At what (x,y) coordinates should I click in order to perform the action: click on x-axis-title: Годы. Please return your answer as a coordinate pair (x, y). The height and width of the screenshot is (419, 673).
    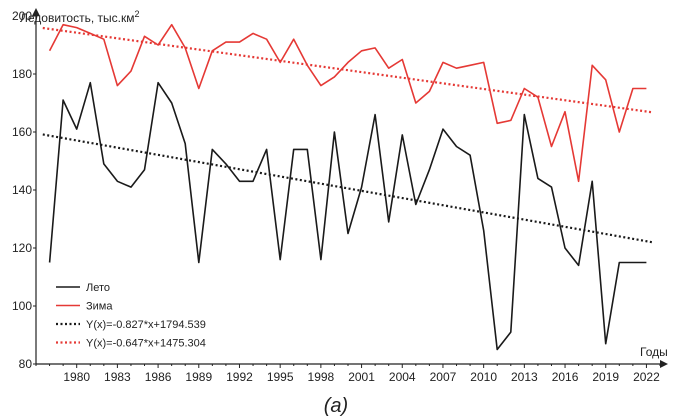
    Looking at the image, I should click on (654, 352).